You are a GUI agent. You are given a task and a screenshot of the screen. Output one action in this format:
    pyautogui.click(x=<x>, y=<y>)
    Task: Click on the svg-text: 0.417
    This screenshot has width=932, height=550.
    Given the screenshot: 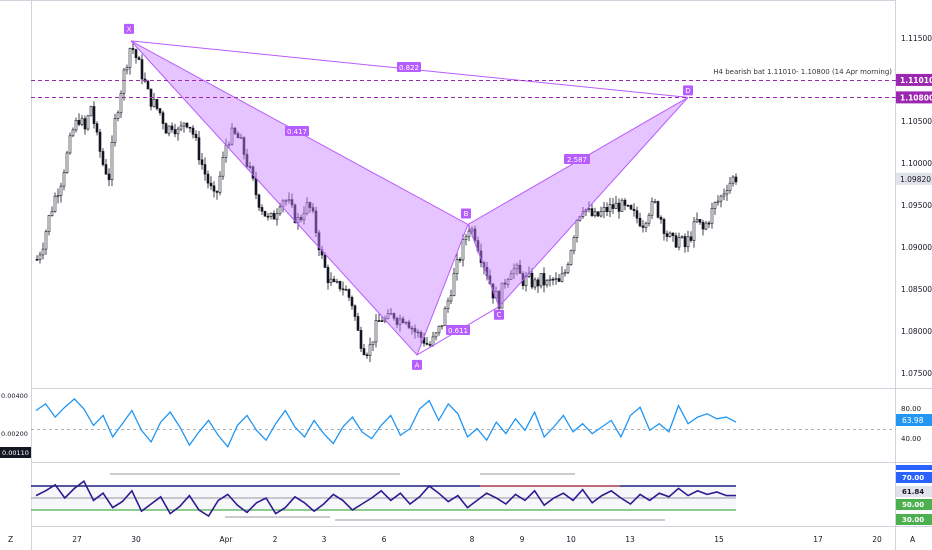 What is the action you would take?
    pyautogui.click(x=297, y=132)
    